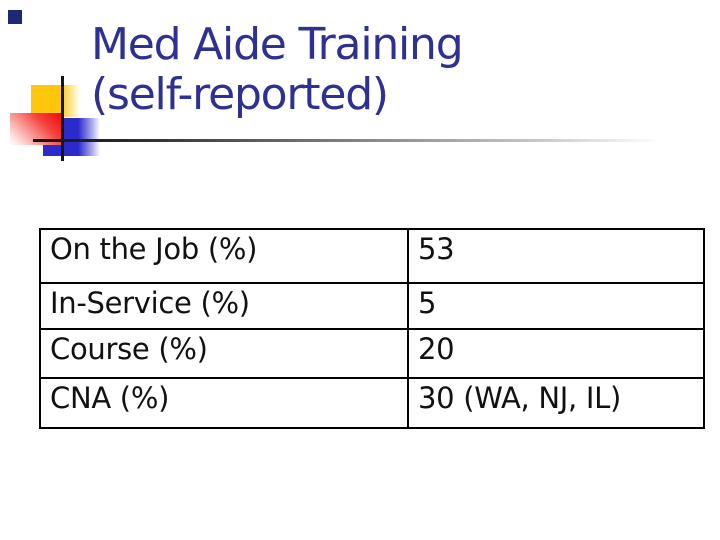 The width and height of the screenshot is (720, 540). What do you see at coordinates (224, 403) in the screenshot?
I see `row-label-cell: CNA (%)` at bounding box center [224, 403].